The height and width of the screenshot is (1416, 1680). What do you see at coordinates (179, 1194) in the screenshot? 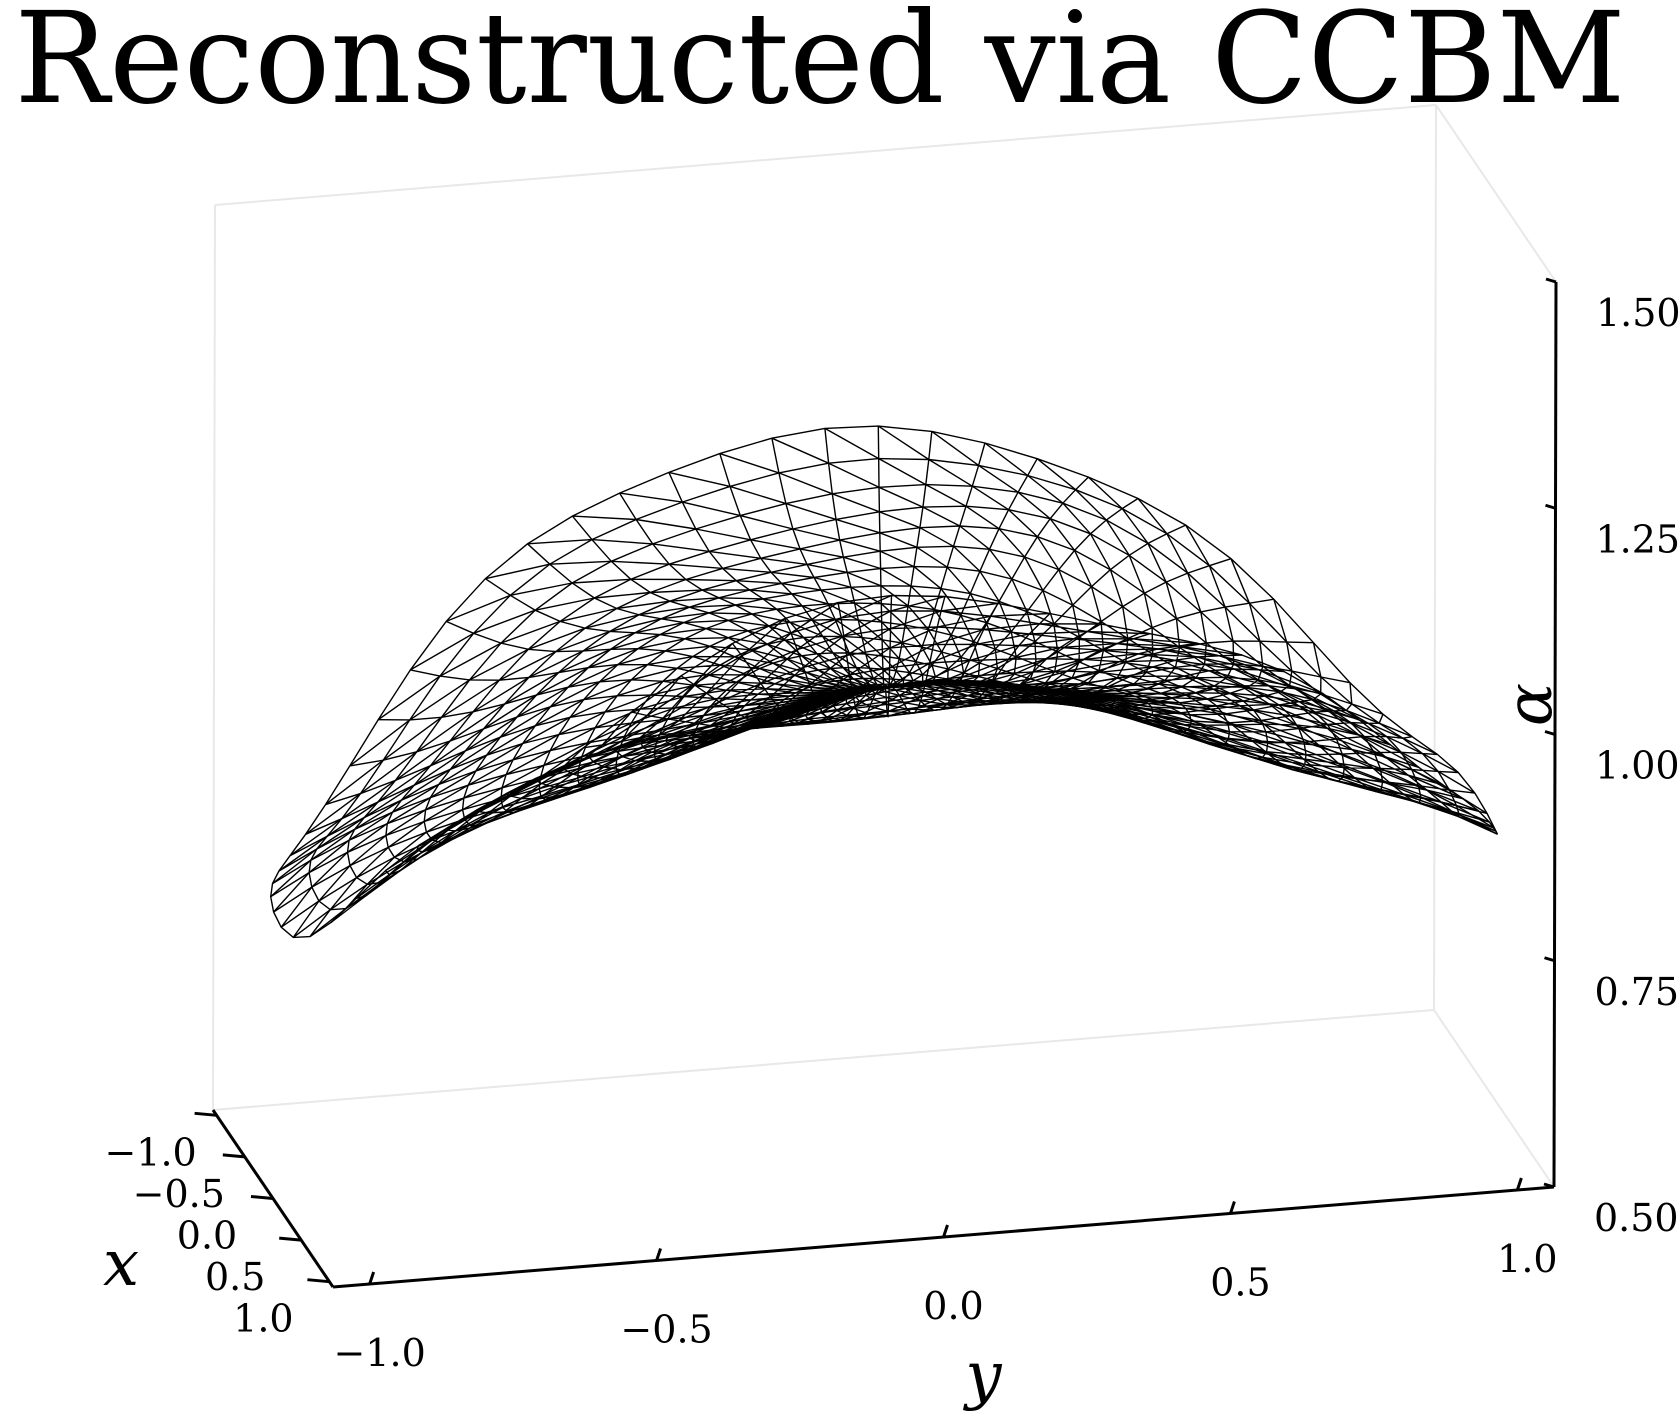
I see `x-tick-label-1: −0.5` at bounding box center [179, 1194].